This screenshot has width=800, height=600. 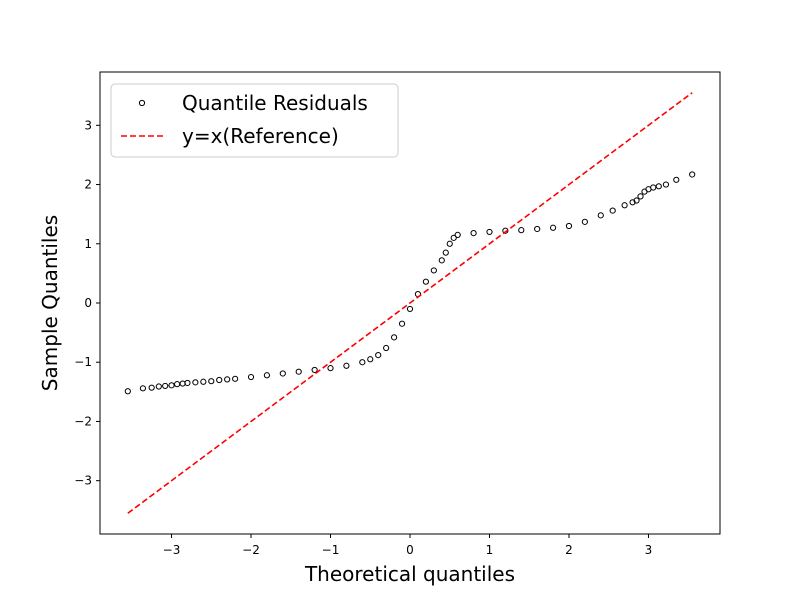 I want to click on legend-label-quantile-residuals: Quantile Residuals, so click(x=275, y=103).